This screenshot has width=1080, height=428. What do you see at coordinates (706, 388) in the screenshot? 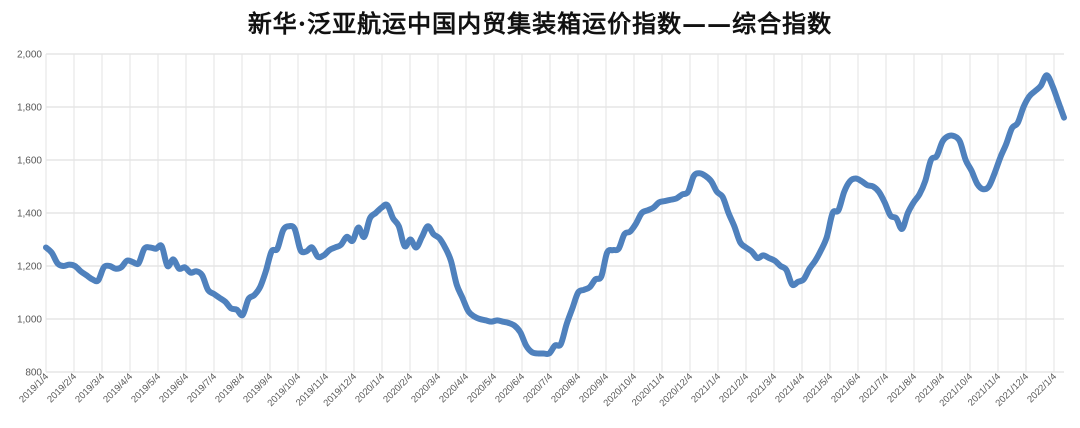
I see `x-tick-label: 2021/1/4` at bounding box center [706, 388].